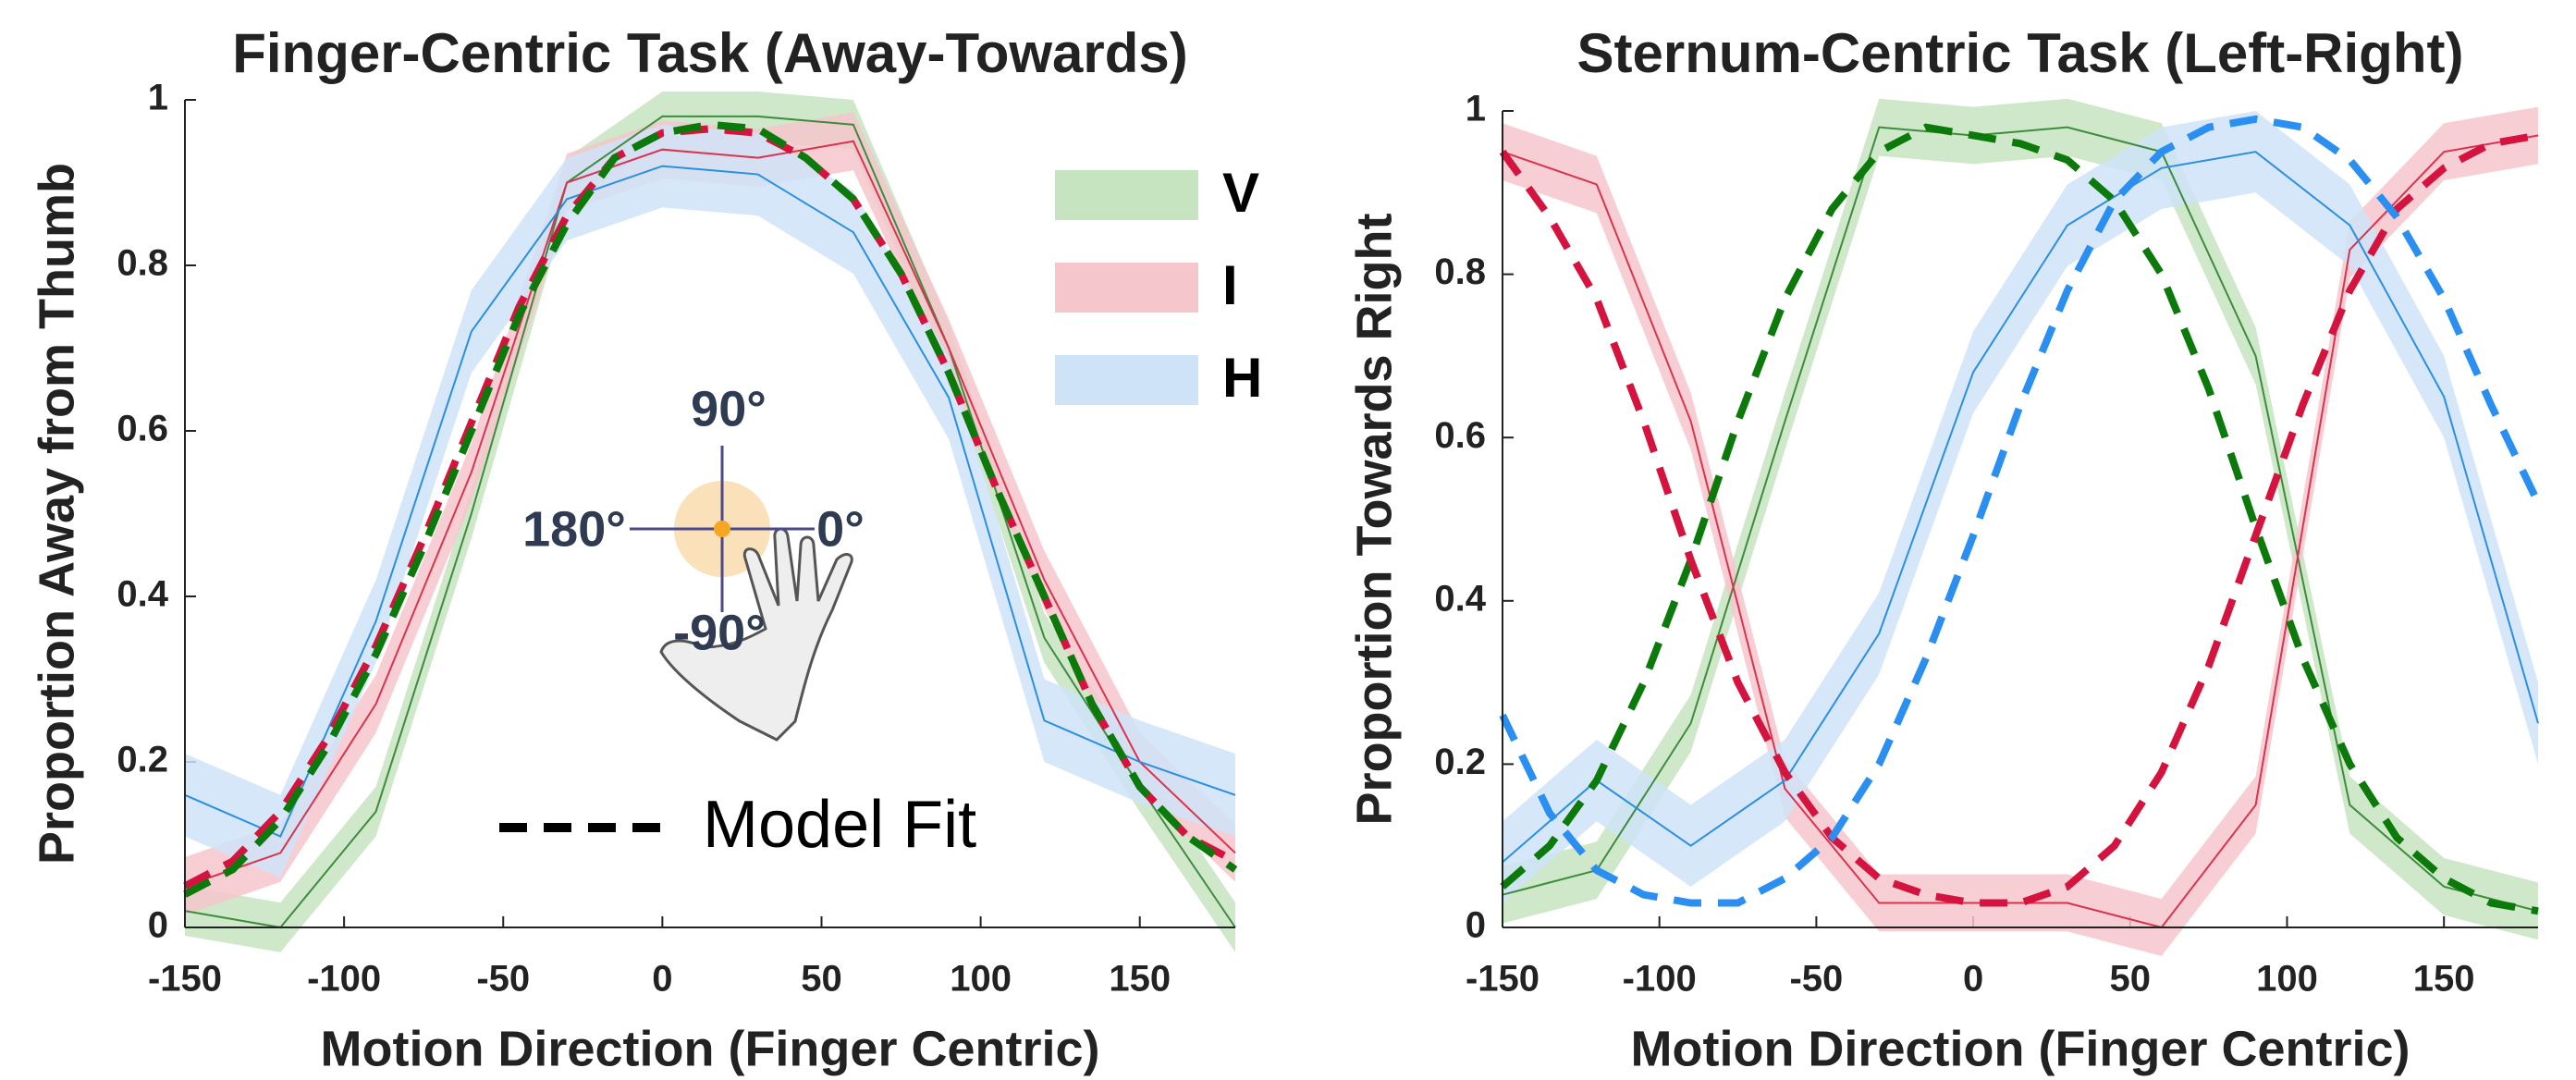 The width and height of the screenshot is (2576, 1080). I want to click on legend-label: V, so click(1241, 193).